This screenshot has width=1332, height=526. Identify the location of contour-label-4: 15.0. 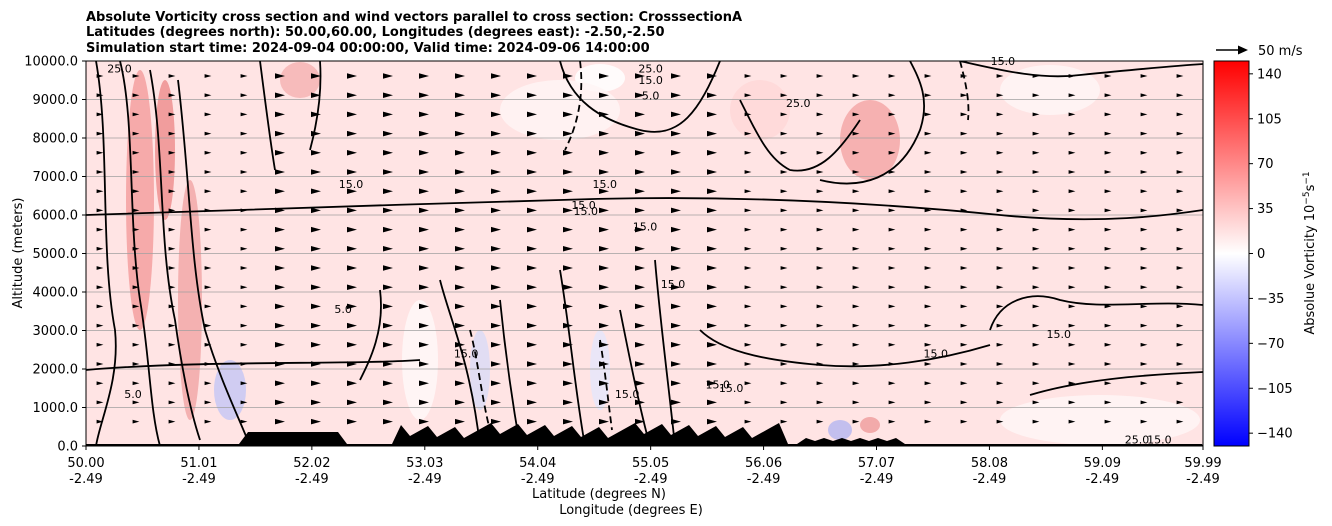
(351, 184).